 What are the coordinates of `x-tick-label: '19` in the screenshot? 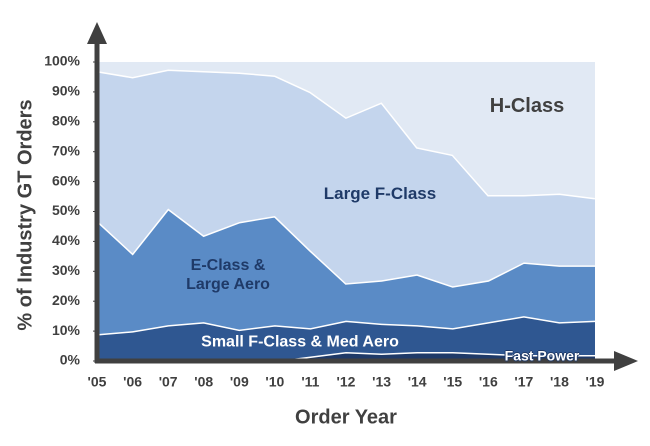 It's located at (595, 382).